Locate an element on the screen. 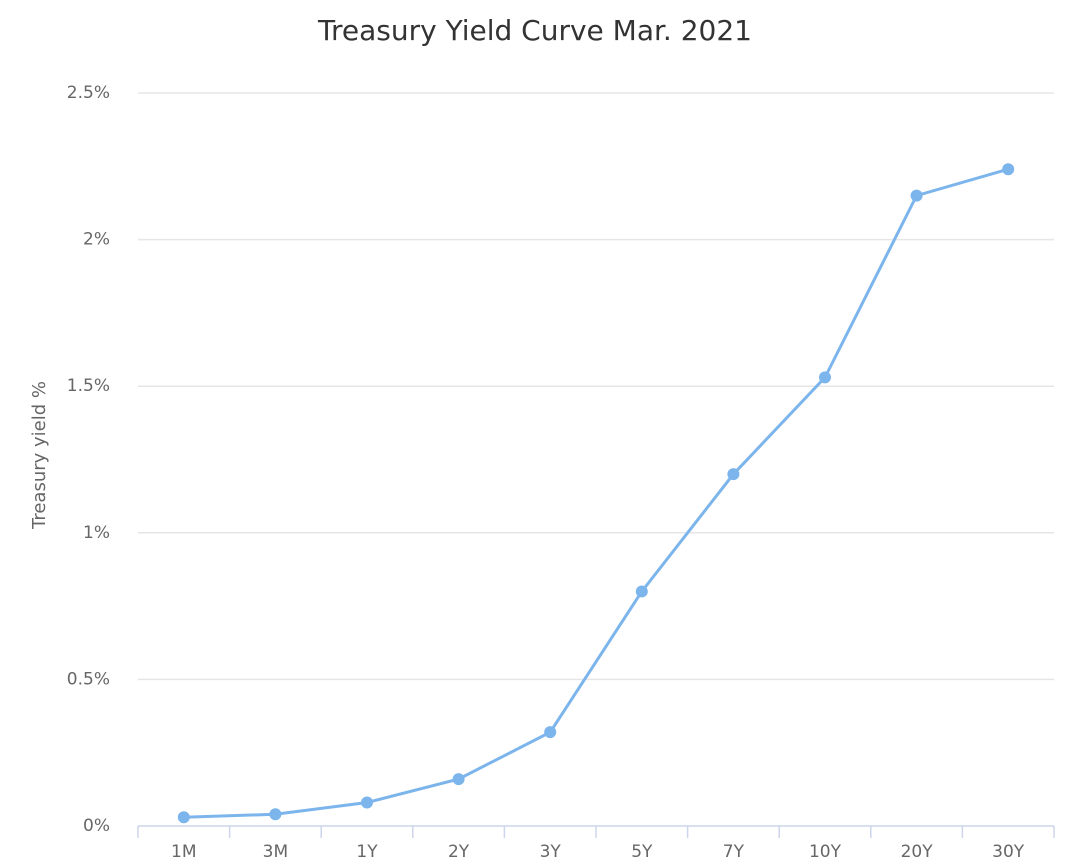 This screenshot has height=868, width=1071. chart-title: Treasury Yield Curve Mar. 2021 is located at coordinates (534, 30).